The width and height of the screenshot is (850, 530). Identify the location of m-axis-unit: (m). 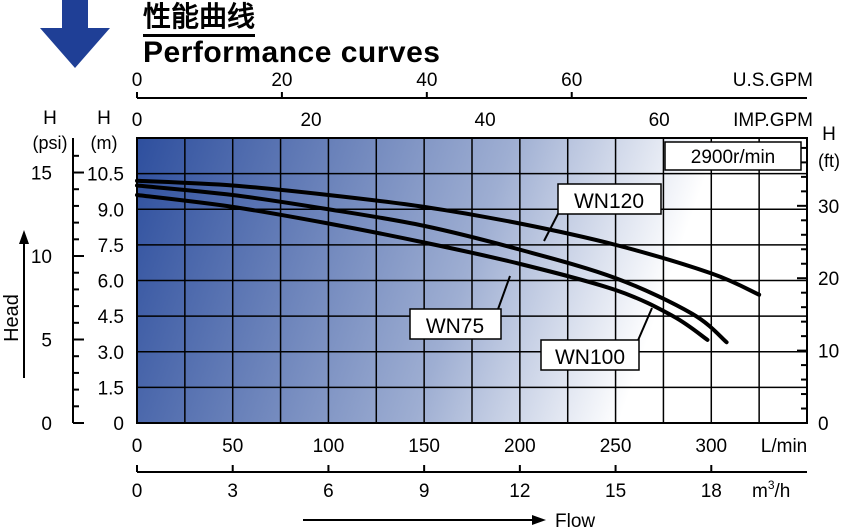
(104, 143).